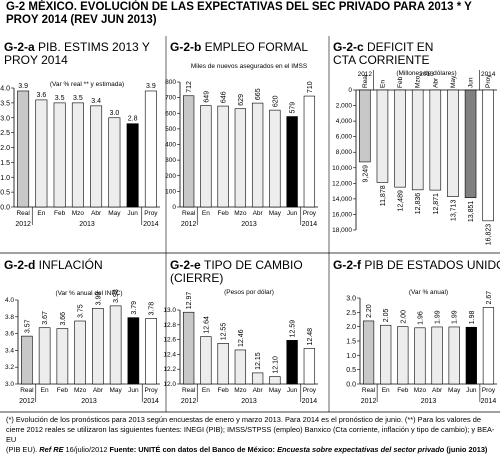  What do you see at coordinates (78, 98) in the screenshot?
I see `data-label: 3.5` at bounding box center [78, 98].